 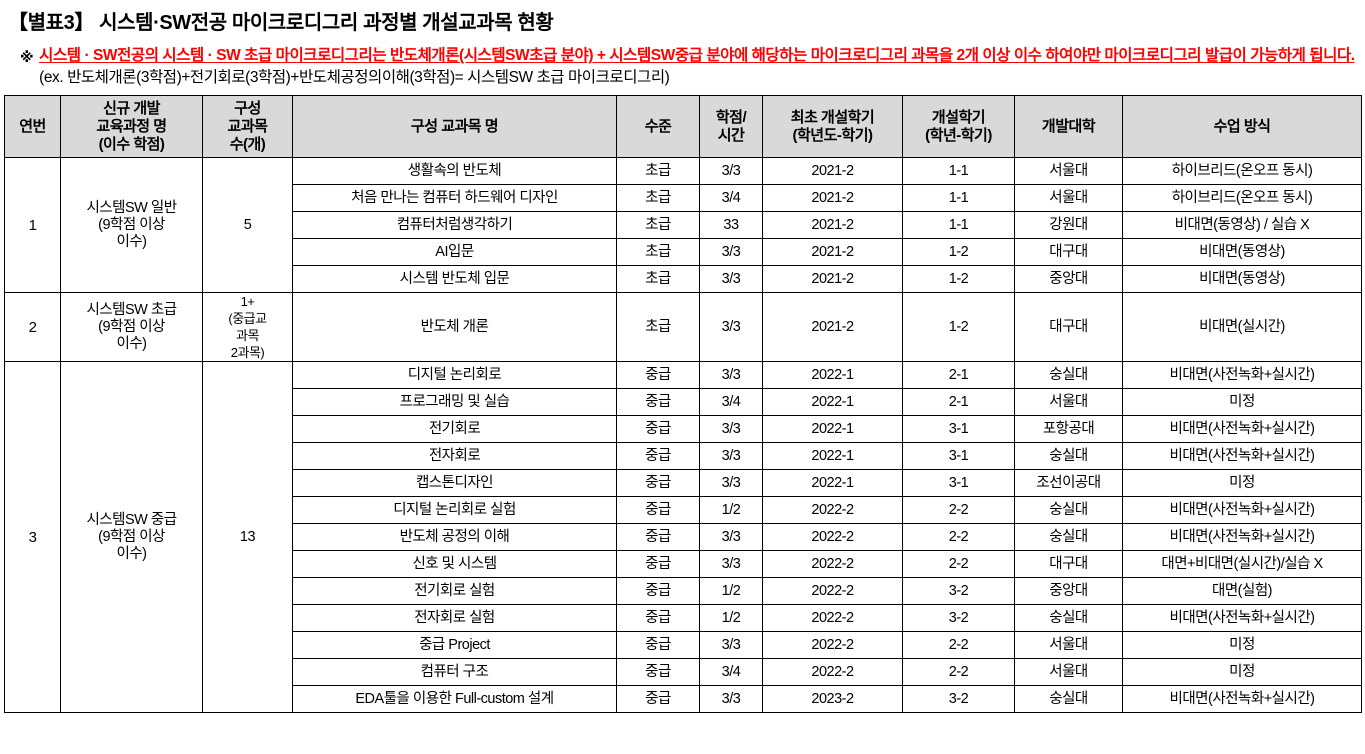 What do you see at coordinates (454, 672) in the screenshot?
I see `course-name-cell: 컴퓨터 구조` at bounding box center [454, 672].